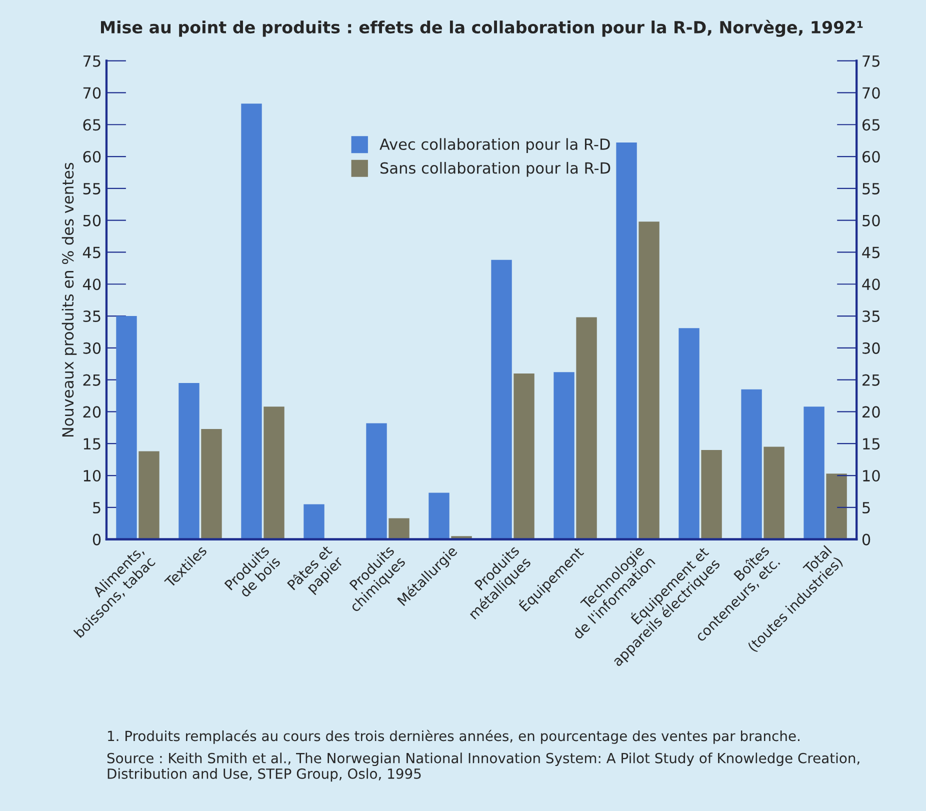 Image resolution: width=926 pixels, height=811 pixels. Describe the element at coordinates (92, 93) in the screenshot. I see `y-tick-label: 70` at that location.